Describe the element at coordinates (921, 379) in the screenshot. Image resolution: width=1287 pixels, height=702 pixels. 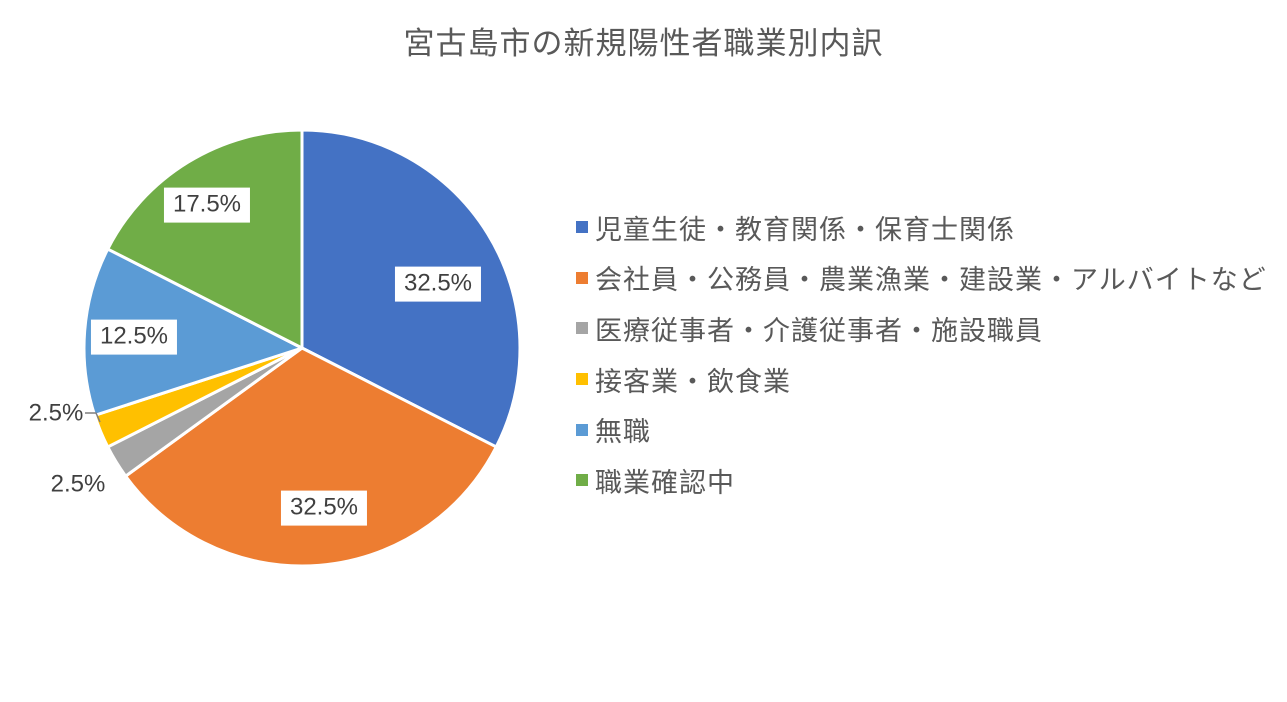
I see `legend-item-hospitality-food: 接客業・飲食業` at that location.